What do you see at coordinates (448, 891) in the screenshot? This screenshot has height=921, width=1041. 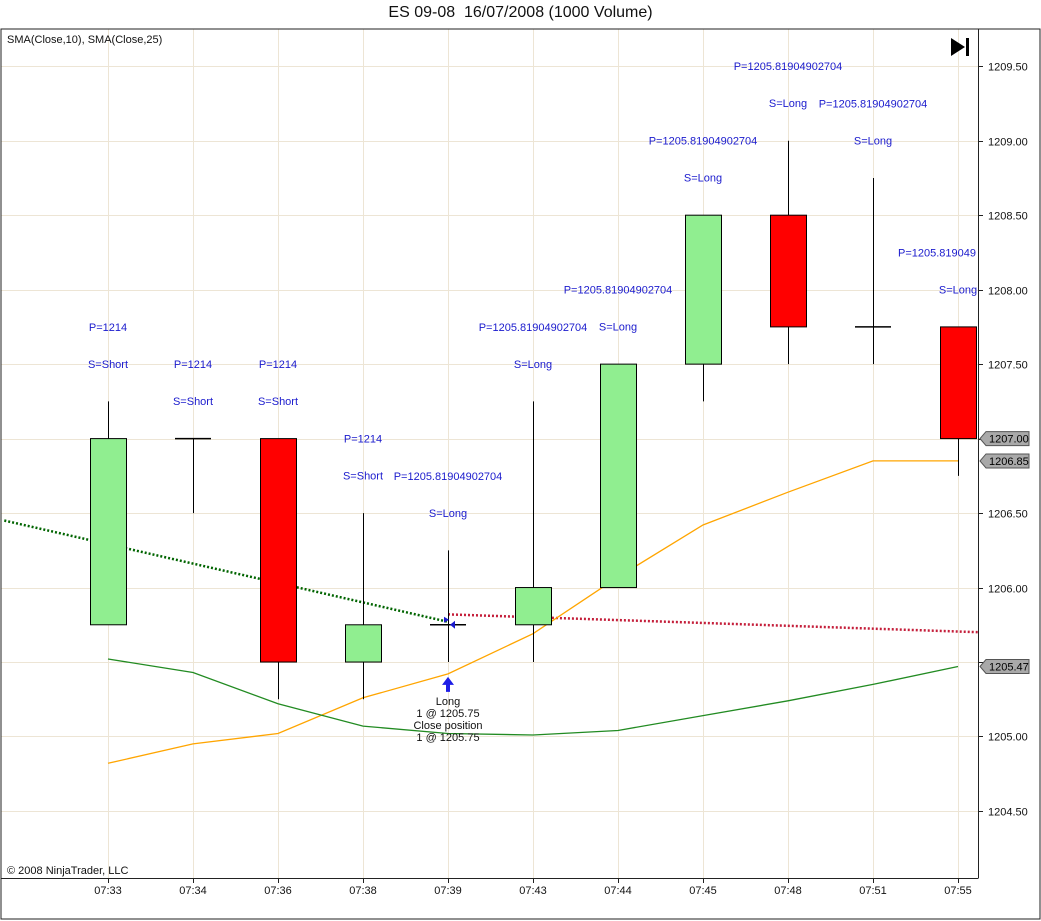 I see `x-tick-label: 07:39` at bounding box center [448, 891].